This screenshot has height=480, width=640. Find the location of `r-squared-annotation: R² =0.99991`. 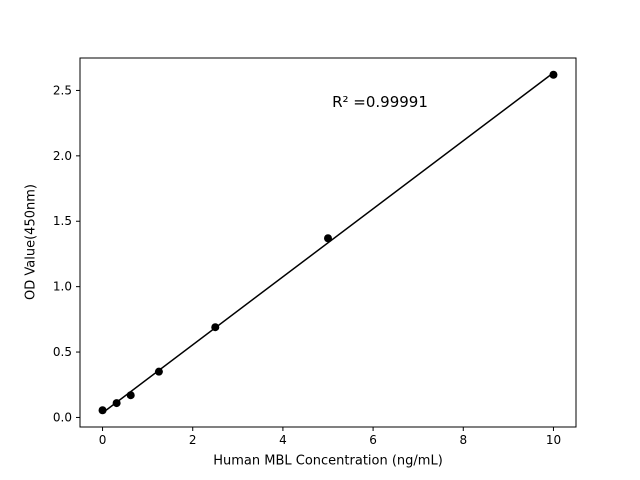

r-squared-annotation: R² =0.99991 is located at coordinates (380, 102).